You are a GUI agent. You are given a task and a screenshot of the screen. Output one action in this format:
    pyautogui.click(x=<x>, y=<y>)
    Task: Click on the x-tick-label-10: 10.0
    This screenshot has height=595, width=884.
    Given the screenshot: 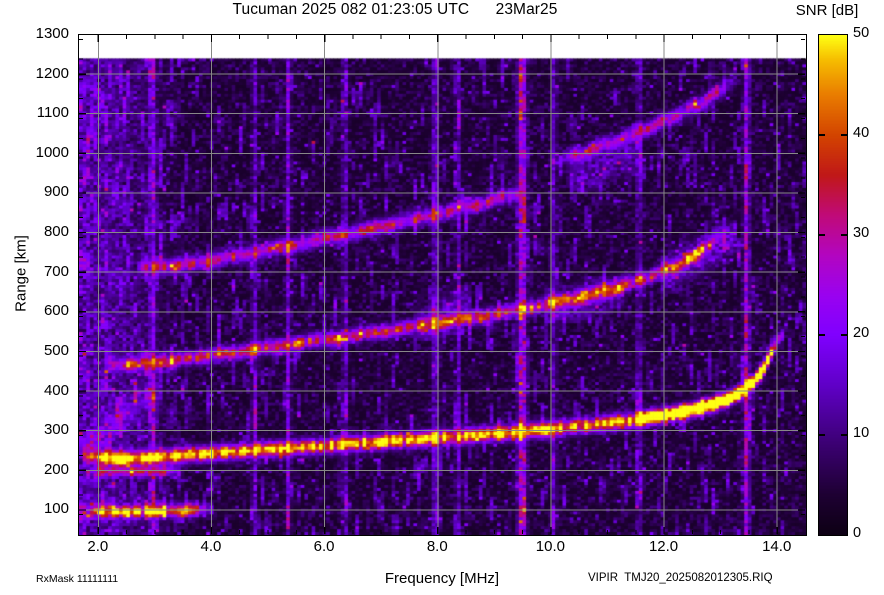 What is the action you would take?
    pyautogui.click(x=550, y=546)
    